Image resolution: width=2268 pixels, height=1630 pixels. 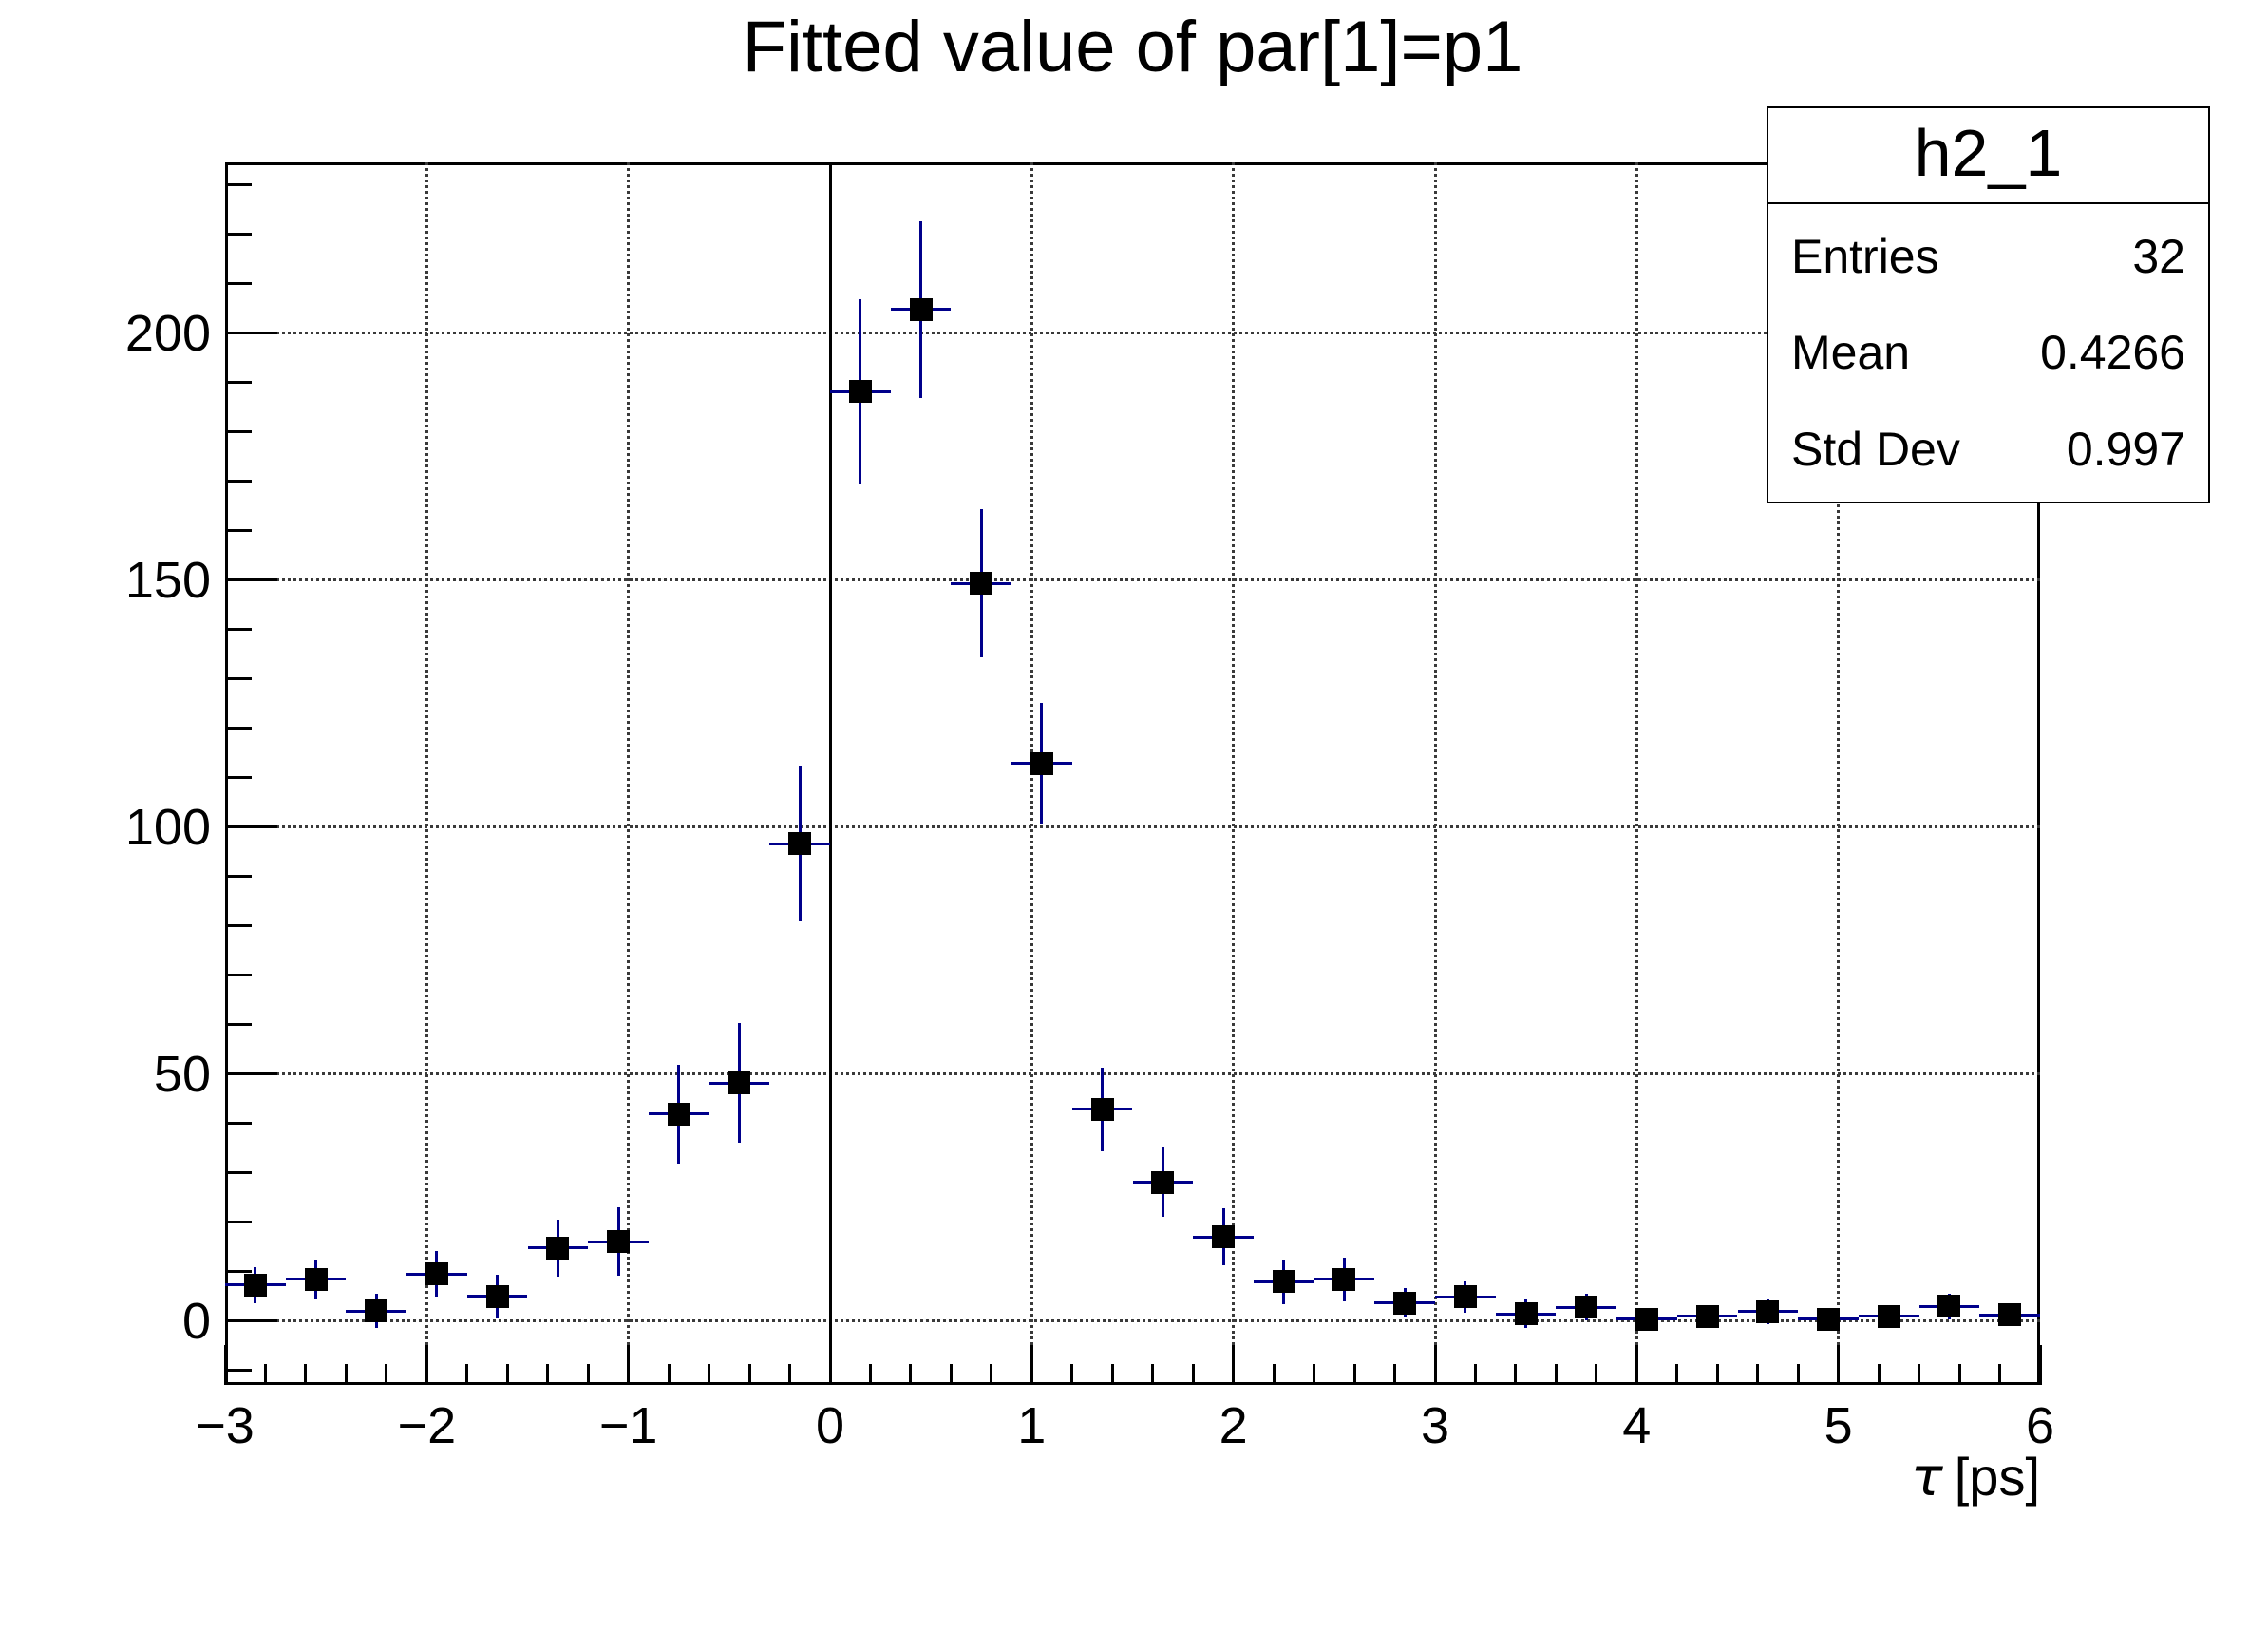 What do you see at coordinates (1637, 1425) in the screenshot?
I see `x-tick-label: 4` at bounding box center [1637, 1425].